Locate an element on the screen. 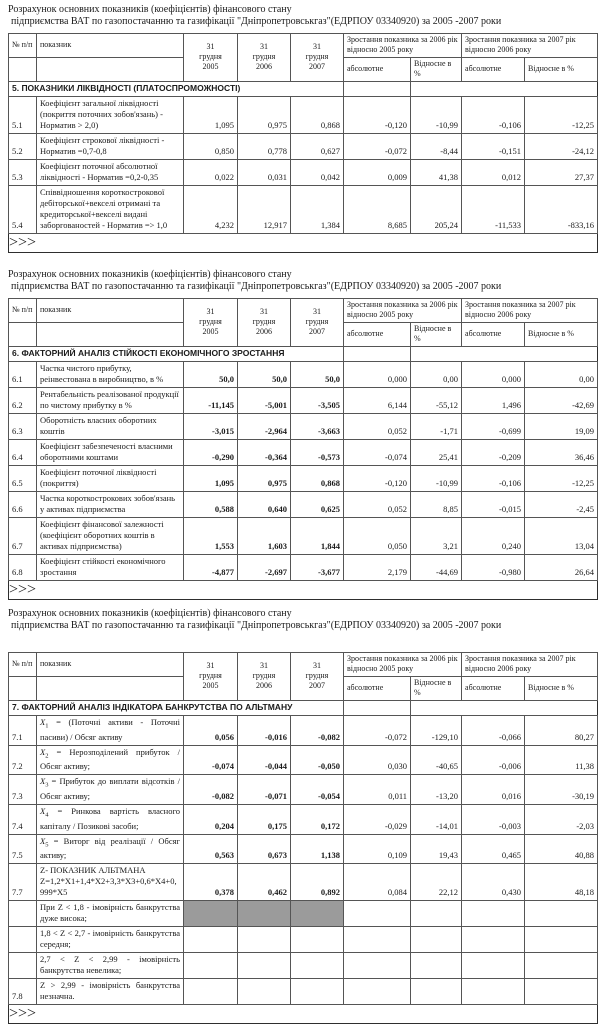 Image resolution: width=605 pixels, height=1024 pixels. growth-value-cell: 205,24 is located at coordinates (436, 209).